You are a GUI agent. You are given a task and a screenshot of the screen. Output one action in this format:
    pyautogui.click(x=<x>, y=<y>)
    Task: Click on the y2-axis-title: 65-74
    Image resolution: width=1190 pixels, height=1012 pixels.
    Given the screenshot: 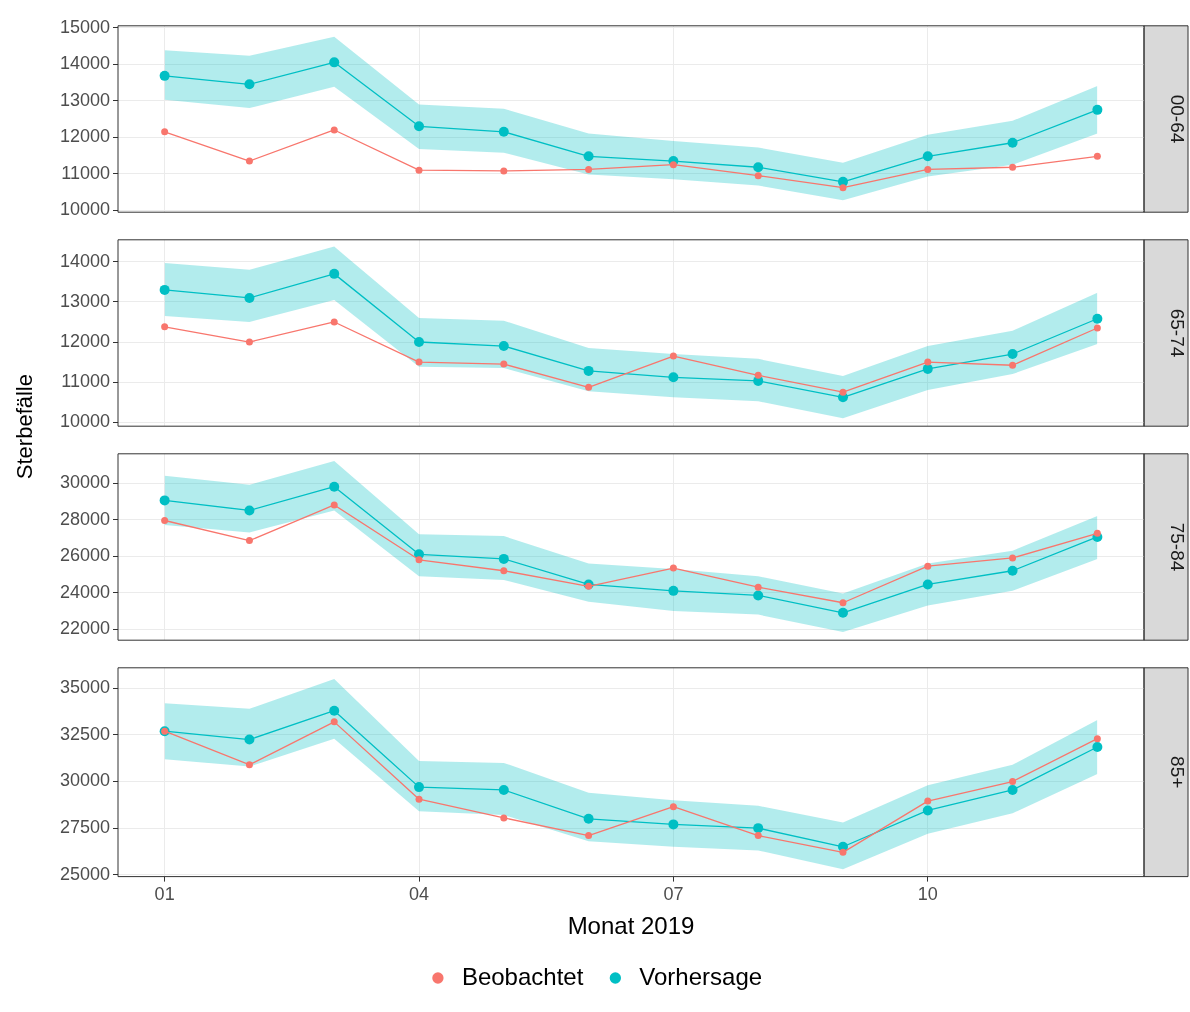 What is the action you would take?
    pyautogui.click(x=1178, y=333)
    